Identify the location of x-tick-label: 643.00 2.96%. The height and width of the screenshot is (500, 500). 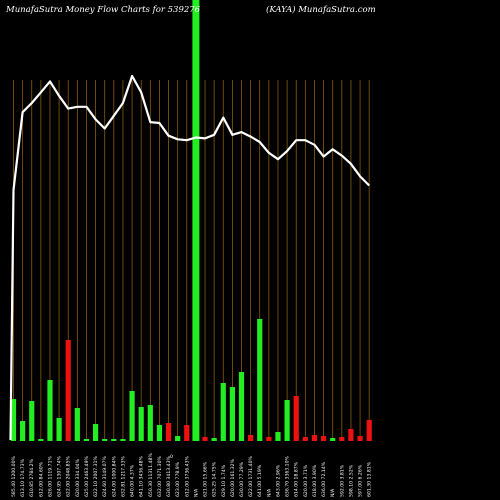
(278, 480).